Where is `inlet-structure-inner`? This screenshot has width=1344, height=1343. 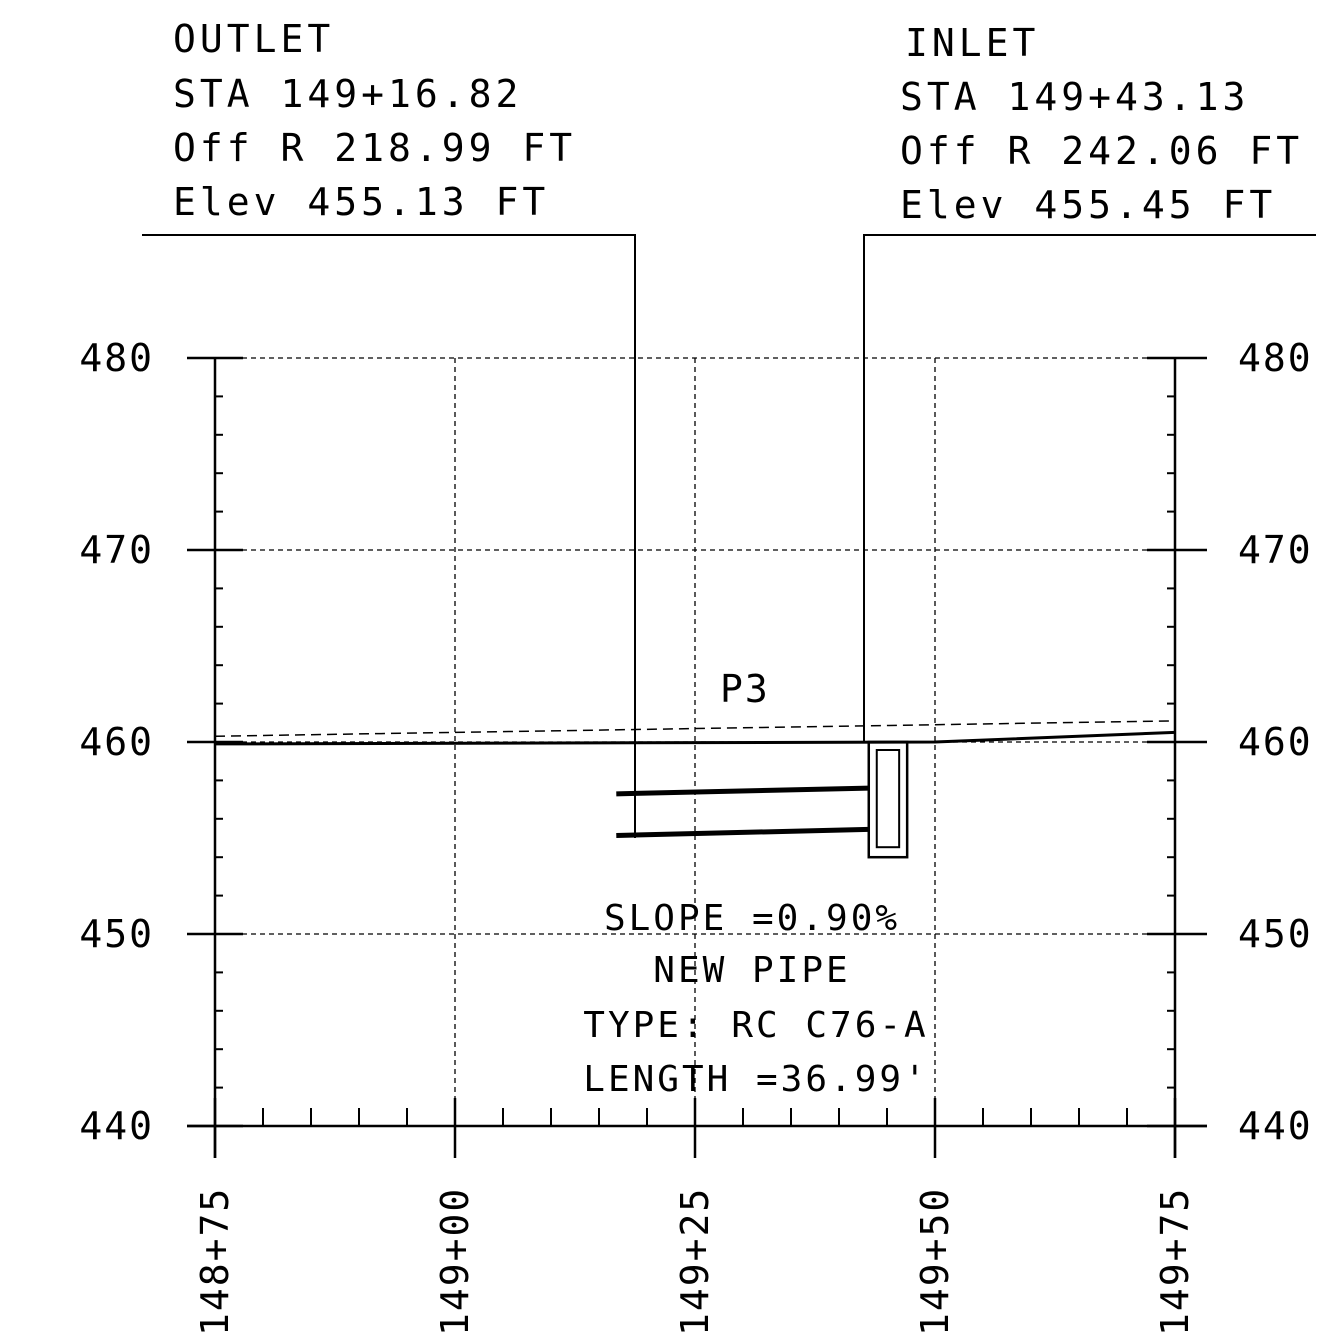
inlet-structure-inner is located at coordinates (888, 799).